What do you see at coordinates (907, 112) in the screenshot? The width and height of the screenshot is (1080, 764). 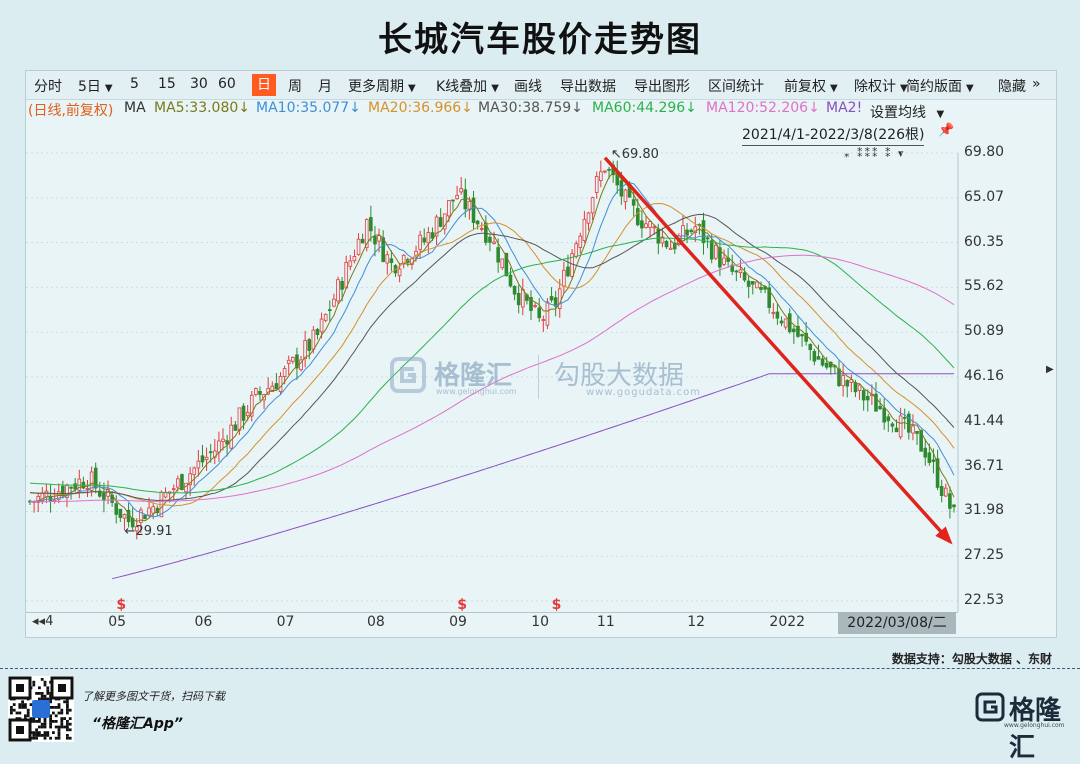 I see `ma-settings-dropdown: 设置均线 ▼` at bounding box center [907, 112].